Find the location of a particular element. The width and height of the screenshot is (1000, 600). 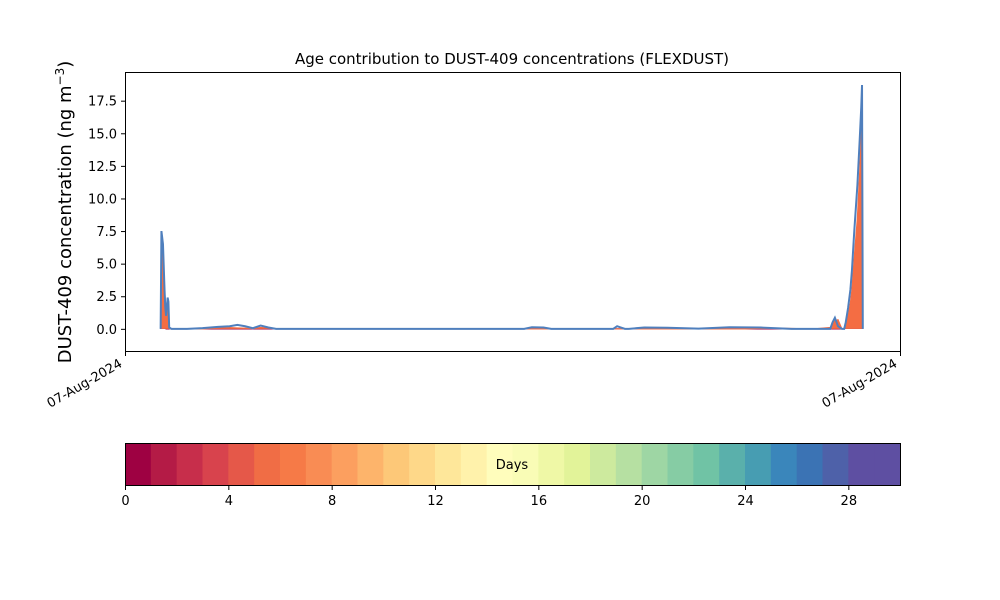

y-tick-label: 5.0 is located at coordinates (106, 265).